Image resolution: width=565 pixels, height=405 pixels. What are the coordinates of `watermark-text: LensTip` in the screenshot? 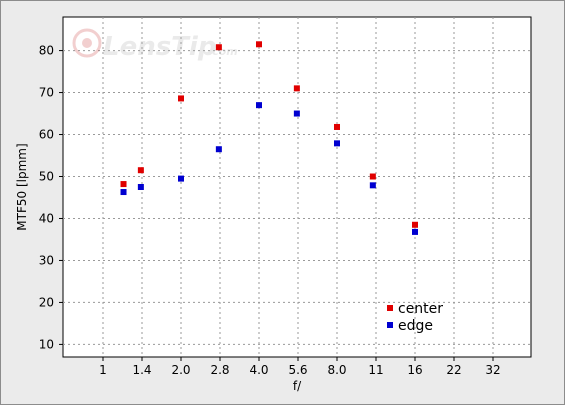 It's located at (159, 47).